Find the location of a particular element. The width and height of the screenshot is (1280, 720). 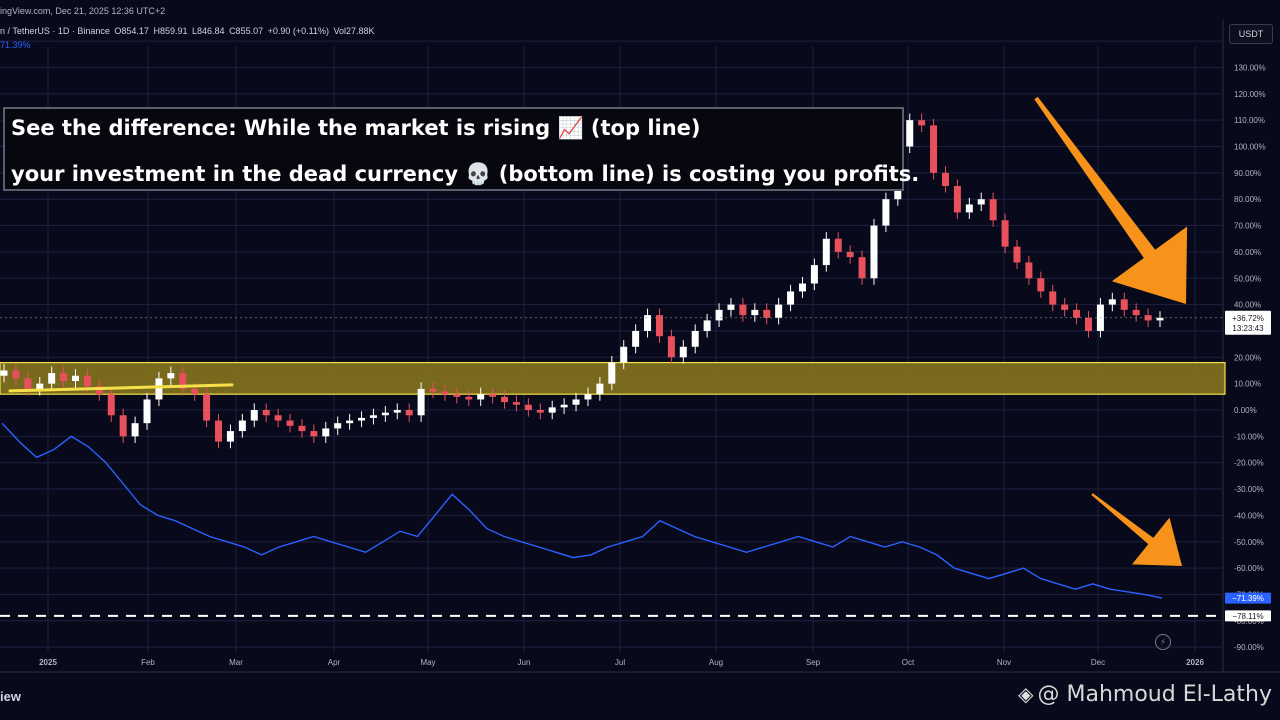

market-last-label-bg is located at coordinates (1248, 322).